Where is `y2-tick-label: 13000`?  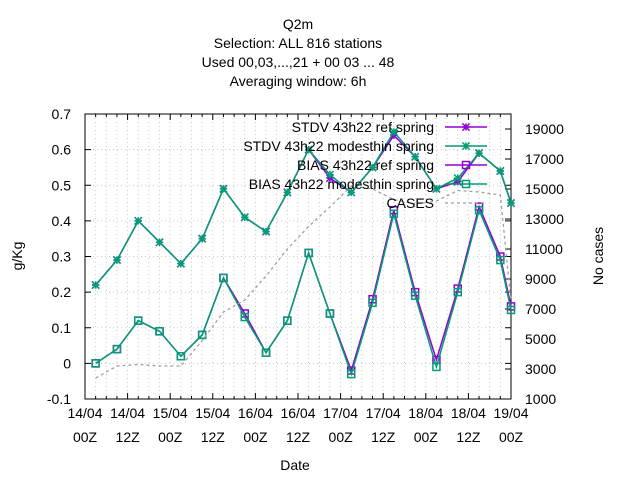
y2-tick-label: 13000 is located at coordinates (544, 219).